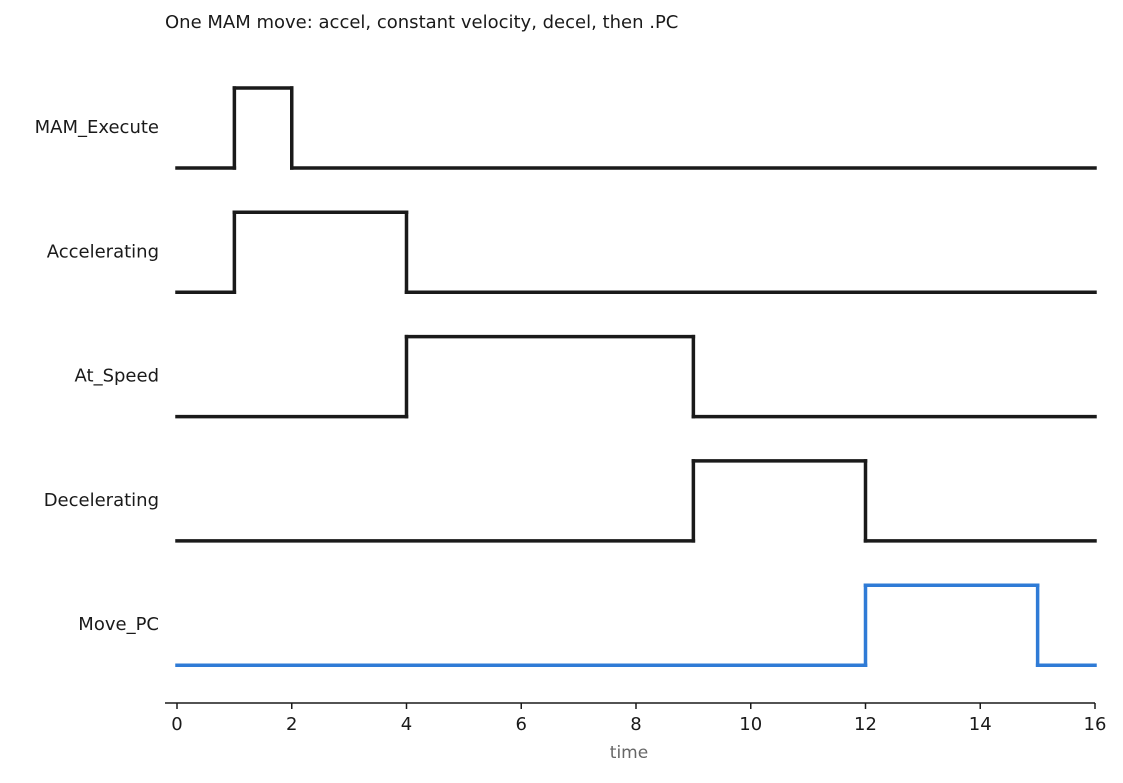 Image resolution: width=1123 pixels, height=783 pixels. I want to click on signal-label: Move_PC, so click(118, 624).